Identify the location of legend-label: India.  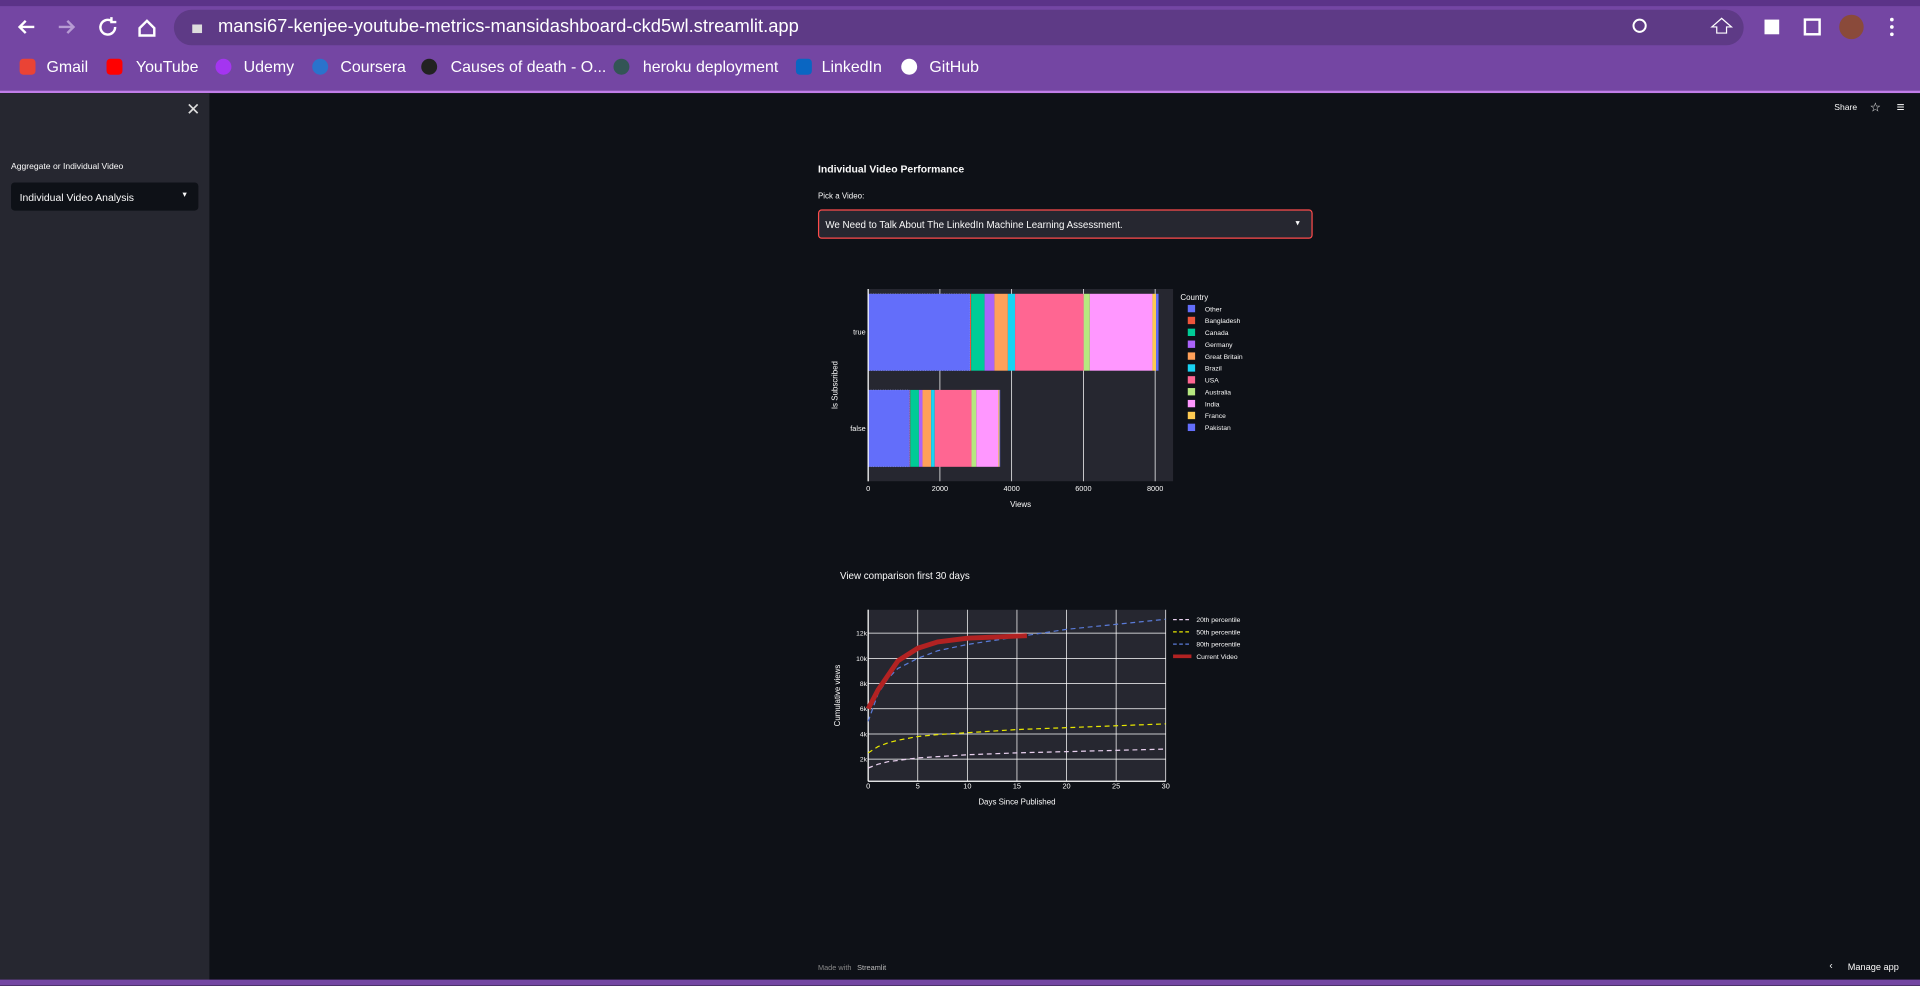
(1212, 404).